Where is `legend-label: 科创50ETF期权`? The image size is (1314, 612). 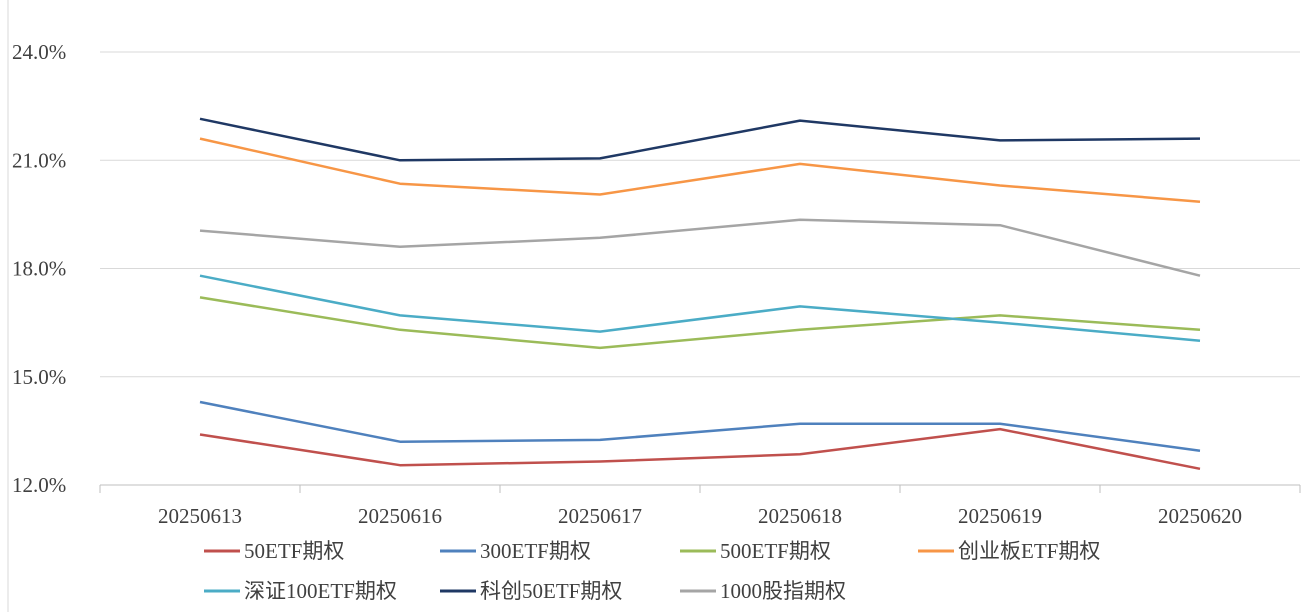 legend-label: 科创50ETF期权 is located at coordinates (551, 591).